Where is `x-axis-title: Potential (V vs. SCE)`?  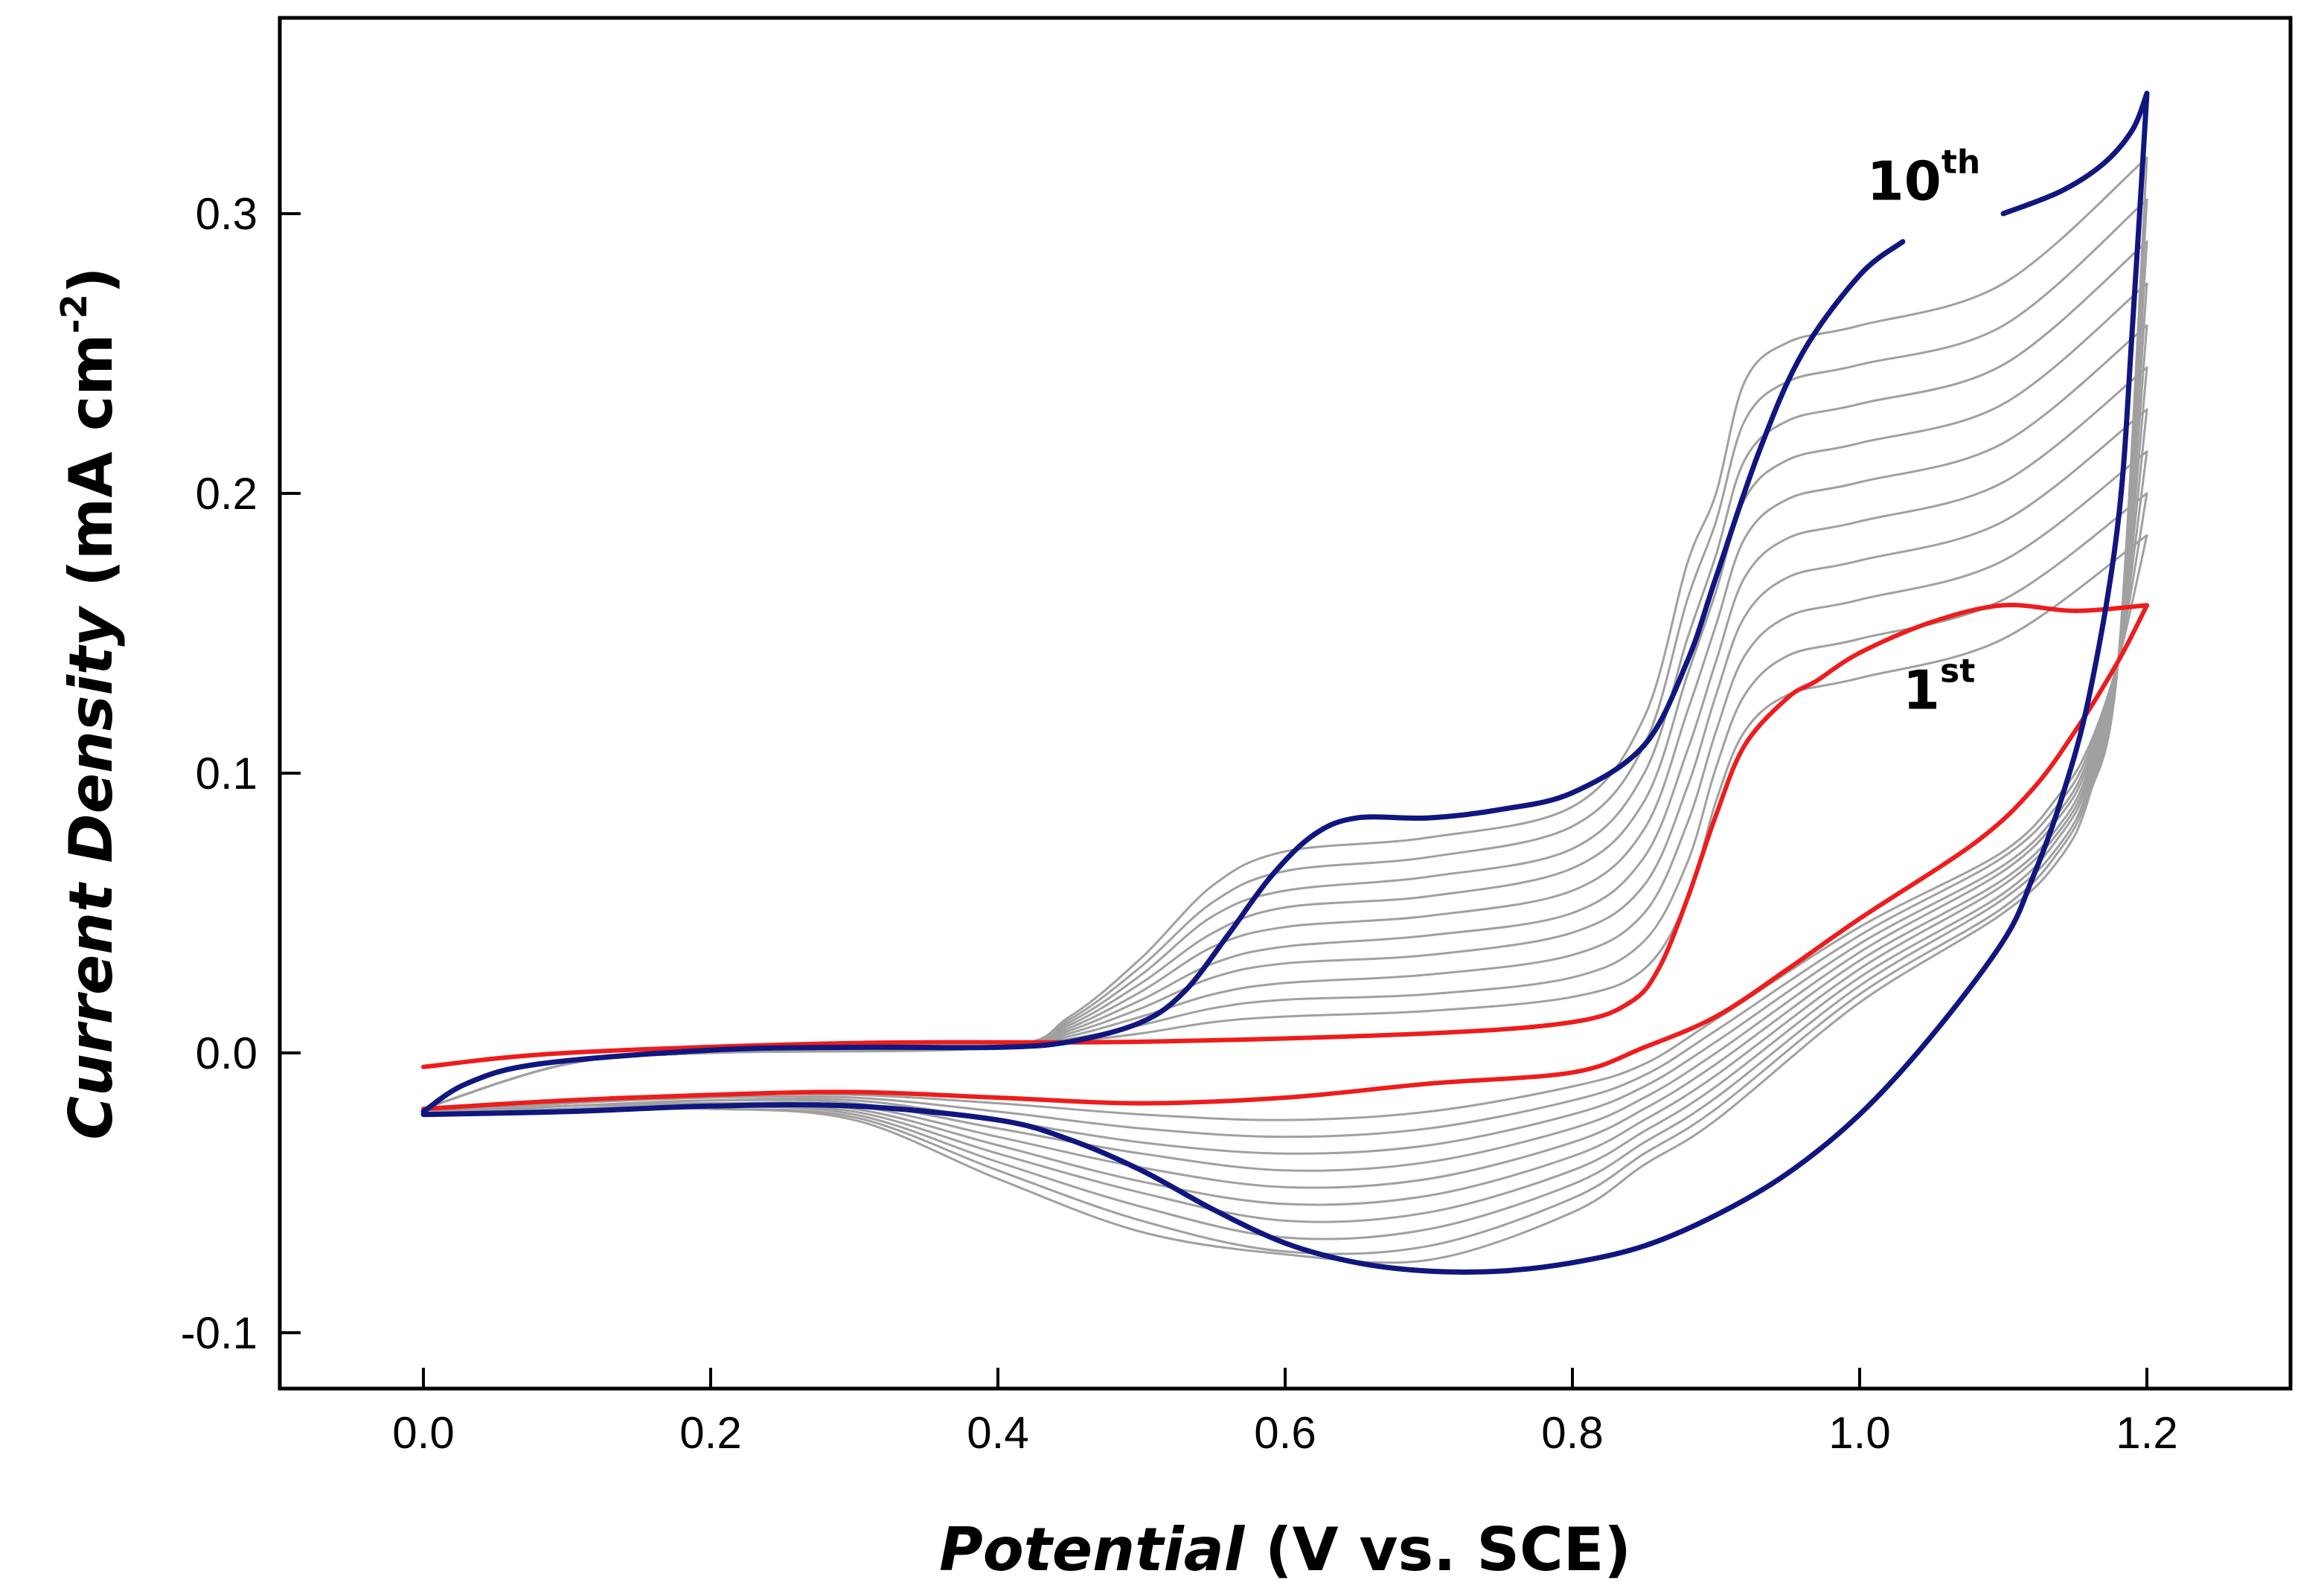 x-axis-title: Potential (V vs. SCE) is located at coordinates (1285, 1549).